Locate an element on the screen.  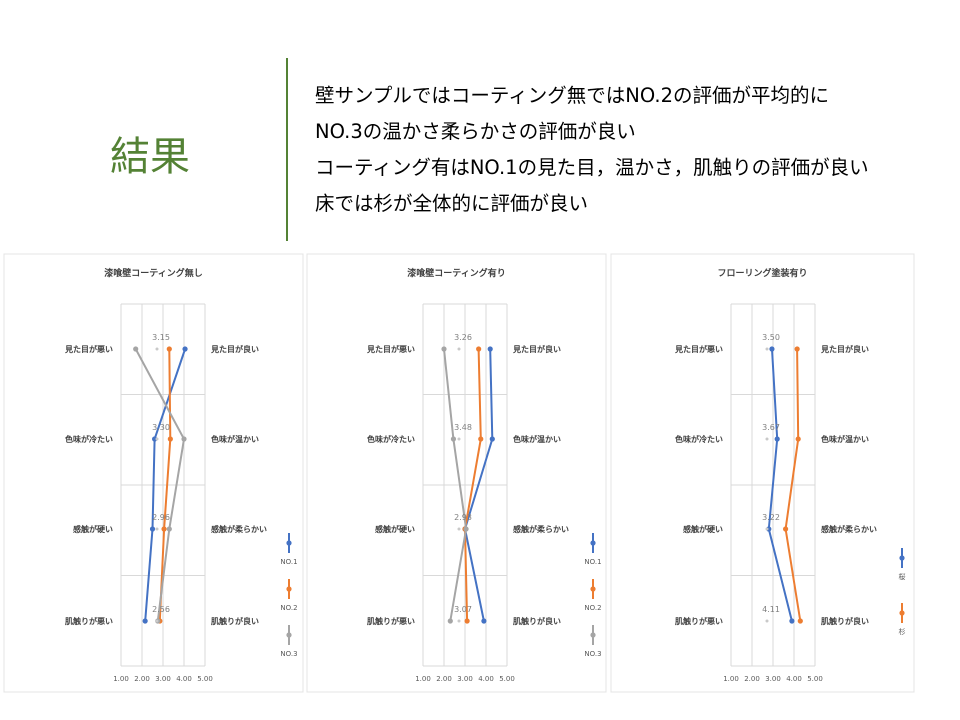
mean-label: 2.56 is located at coordinates (161, 609).